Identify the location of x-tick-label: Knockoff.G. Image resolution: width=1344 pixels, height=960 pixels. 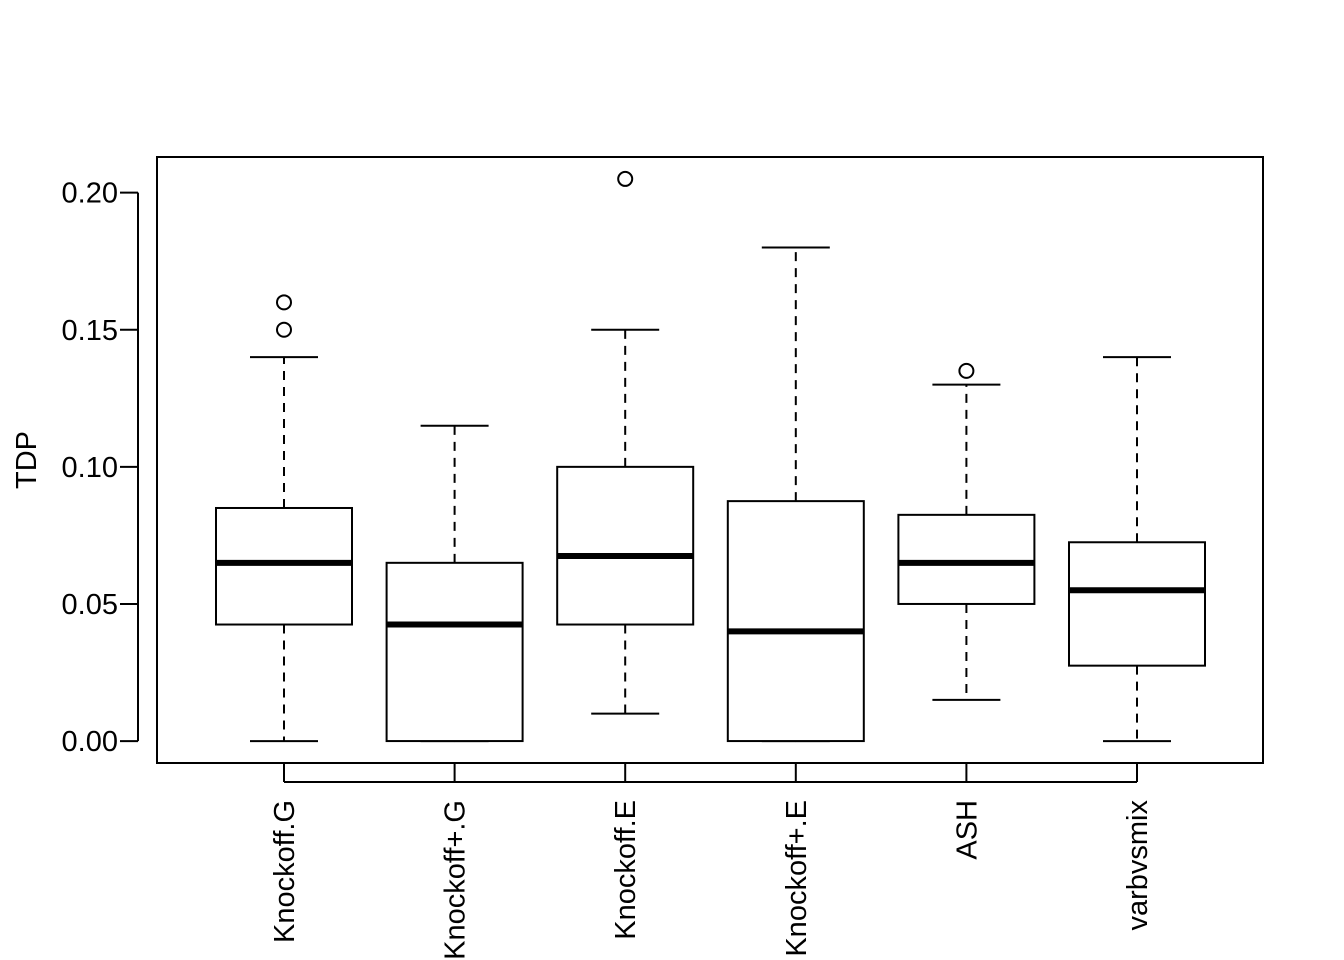
(285, 871).